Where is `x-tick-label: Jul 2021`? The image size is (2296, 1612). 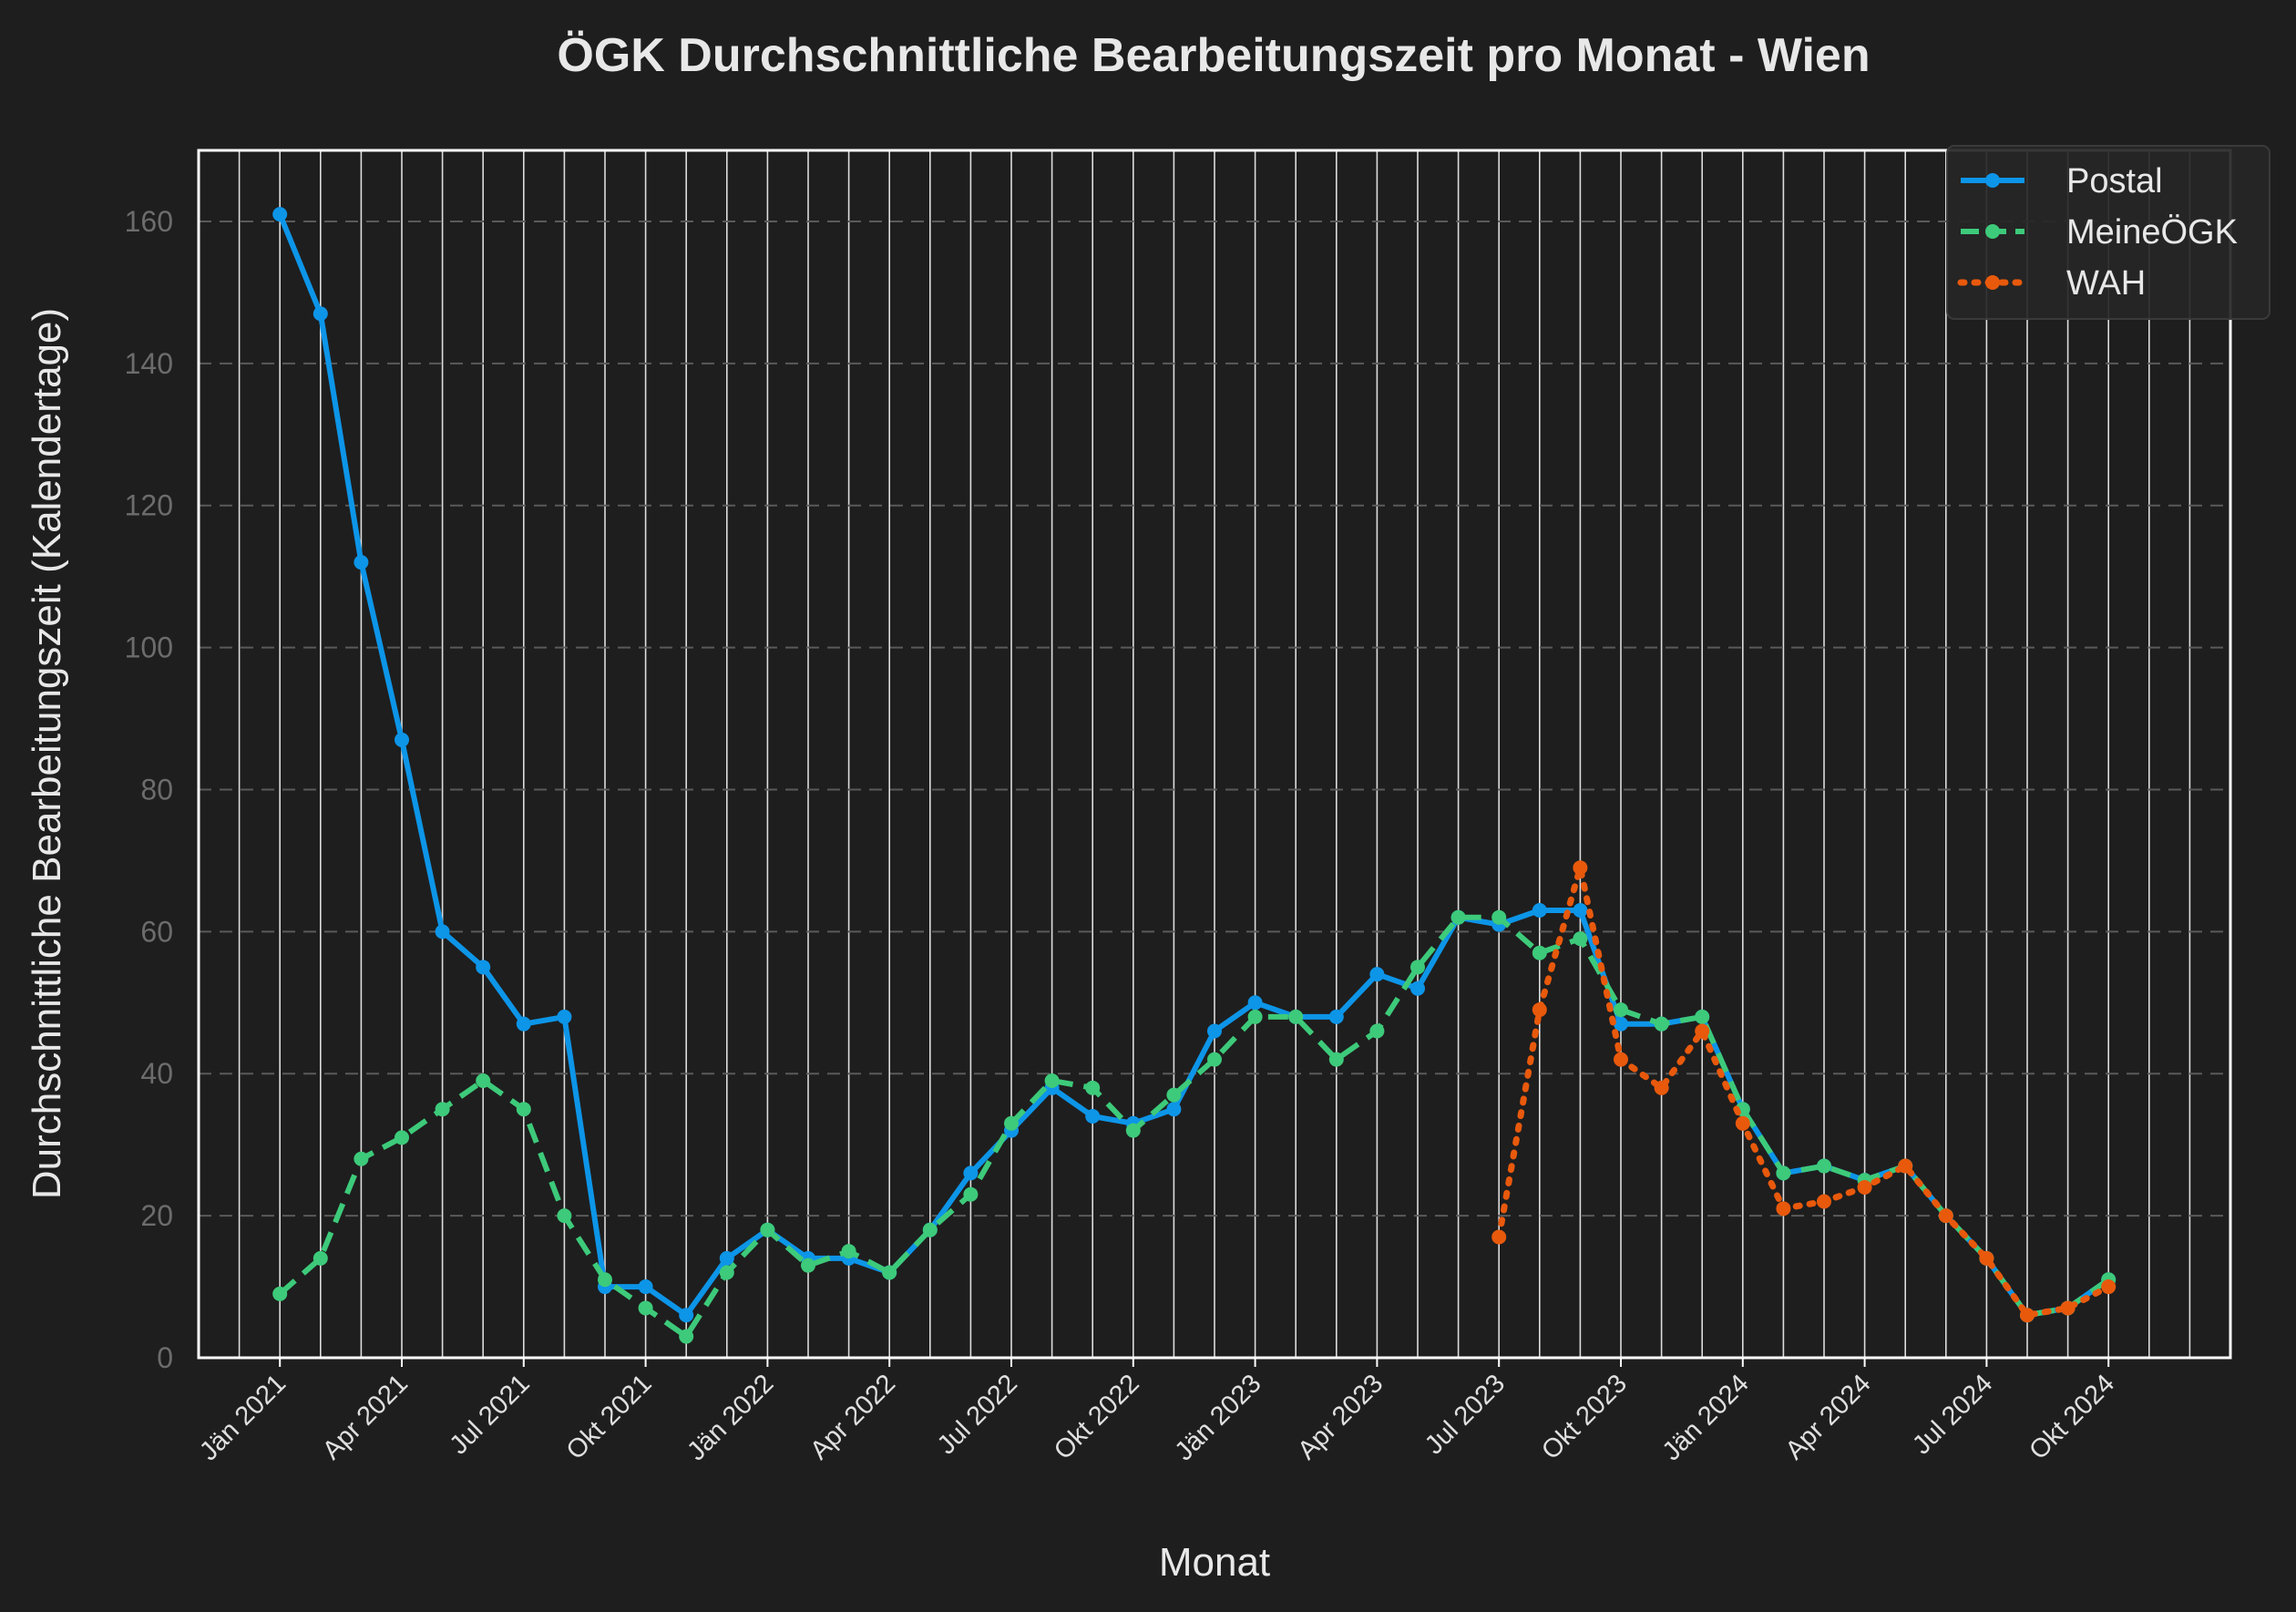
x-tick-label: Jul 2021 is located at coordinates (490, 1414).